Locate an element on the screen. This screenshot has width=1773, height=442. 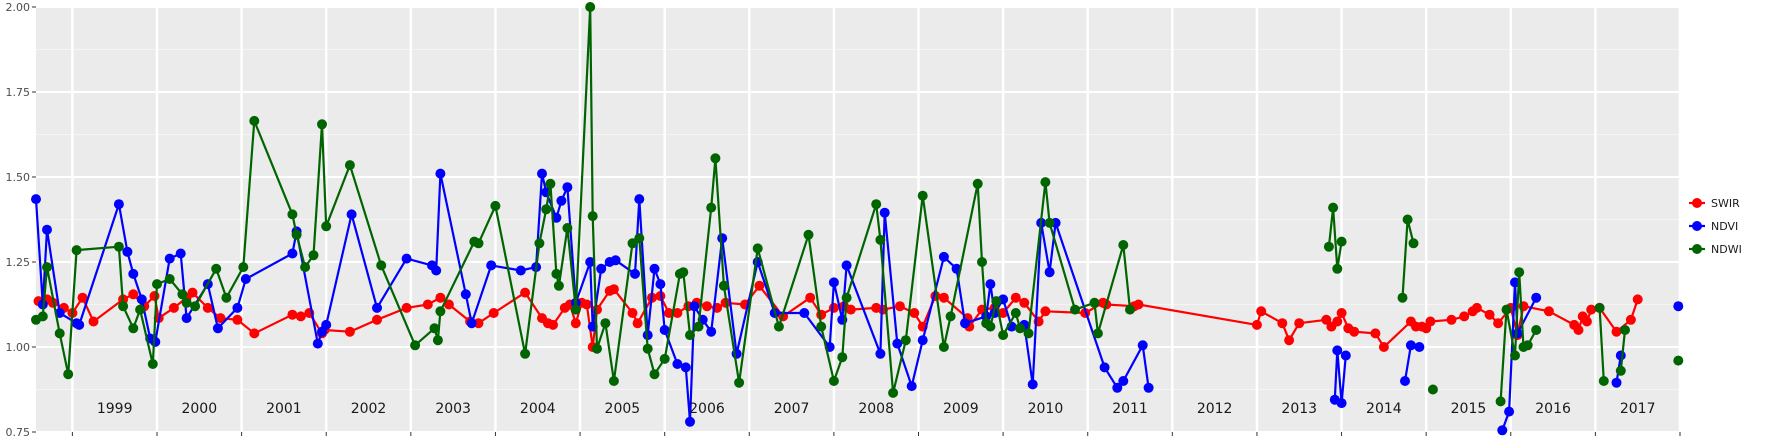
x-axis is located at coordinates (876, 434).